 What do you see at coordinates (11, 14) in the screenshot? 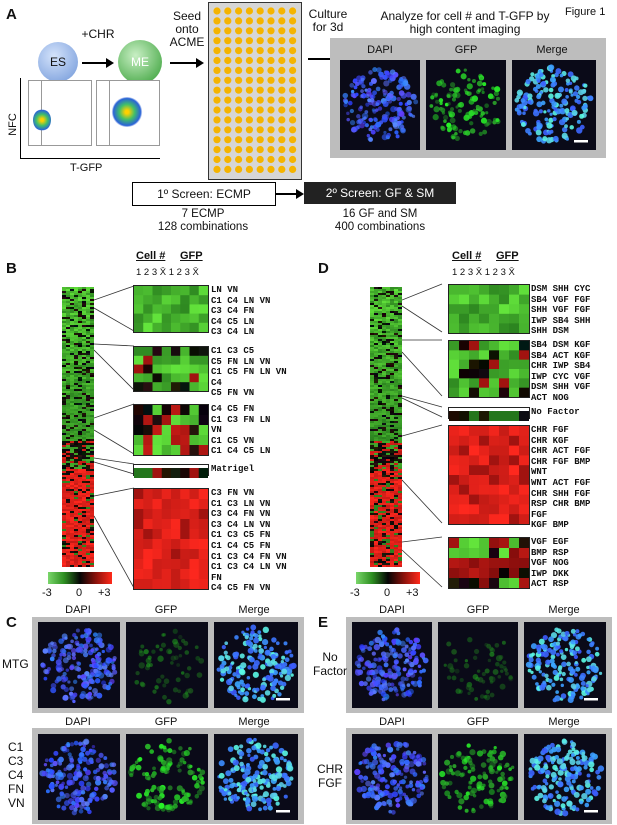
I see `panel-a-letter: A` at bounding box center [11, 14].